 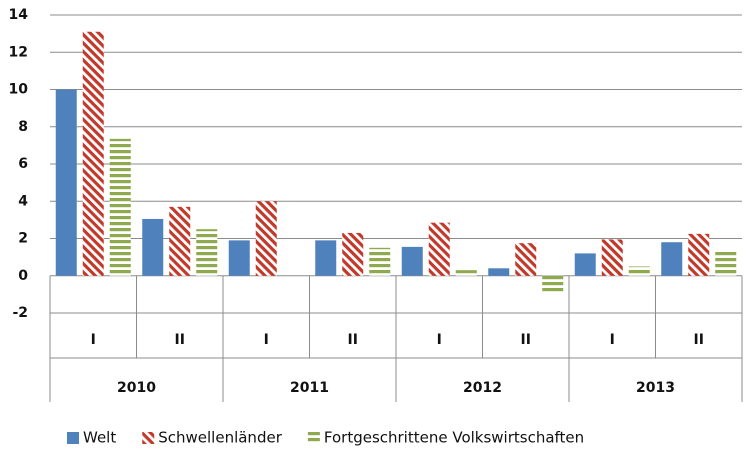 I want to click on group-label: 2011, so click(x=309, y=388).